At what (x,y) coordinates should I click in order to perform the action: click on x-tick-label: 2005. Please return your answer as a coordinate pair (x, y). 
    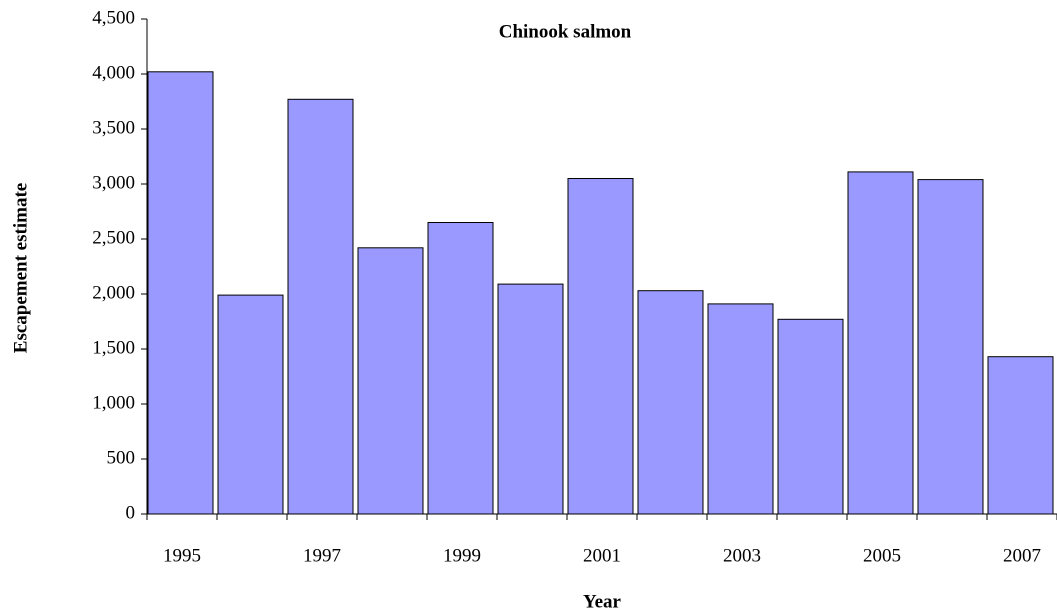
    Looking at the image, I should click on (882, 555).